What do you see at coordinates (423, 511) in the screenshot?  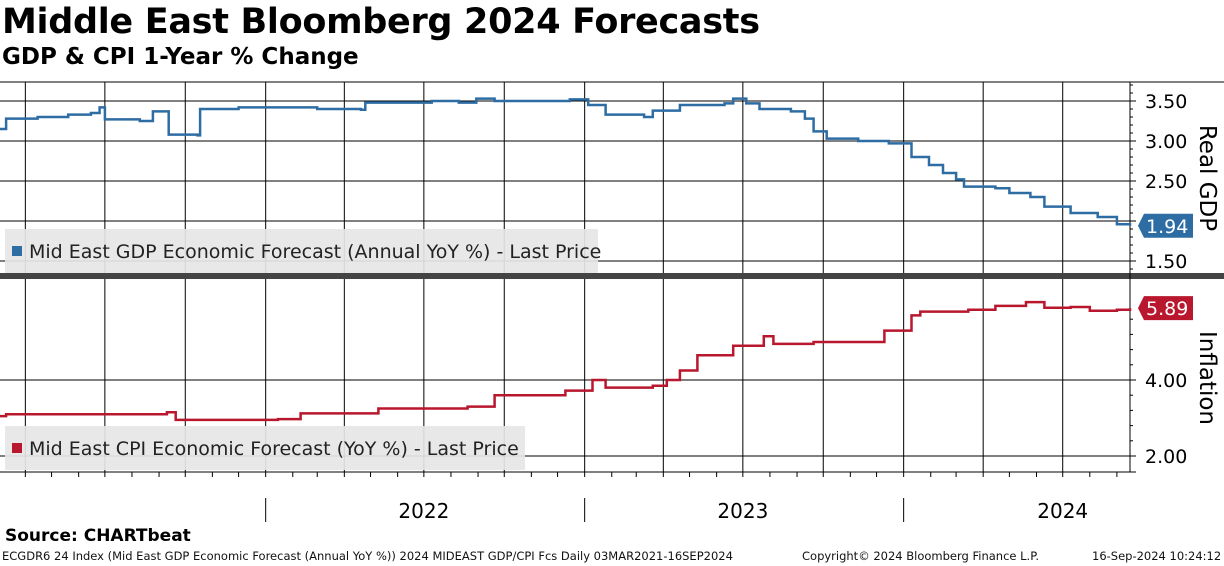 I see `x-tick-label: 2022` at bounding box center [423, 511].